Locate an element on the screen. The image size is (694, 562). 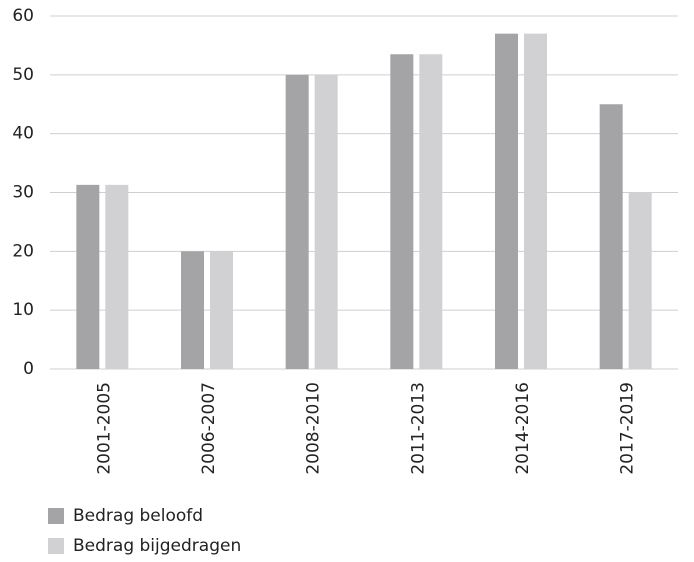
x-tick-label: 2017-2019 is located at coordinates (628, 428).